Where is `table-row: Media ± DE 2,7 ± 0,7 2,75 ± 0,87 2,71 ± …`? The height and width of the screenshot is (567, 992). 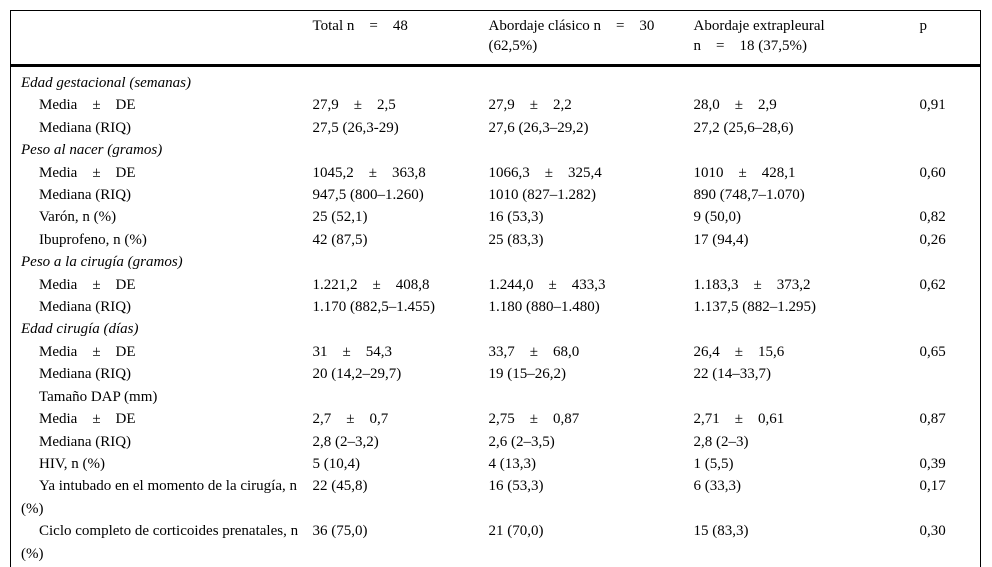 table-row: Media ± DE 2,7 ± 0,7 2,75 ± 0,87 2,71 ± … is located at coordinates (496, 419).